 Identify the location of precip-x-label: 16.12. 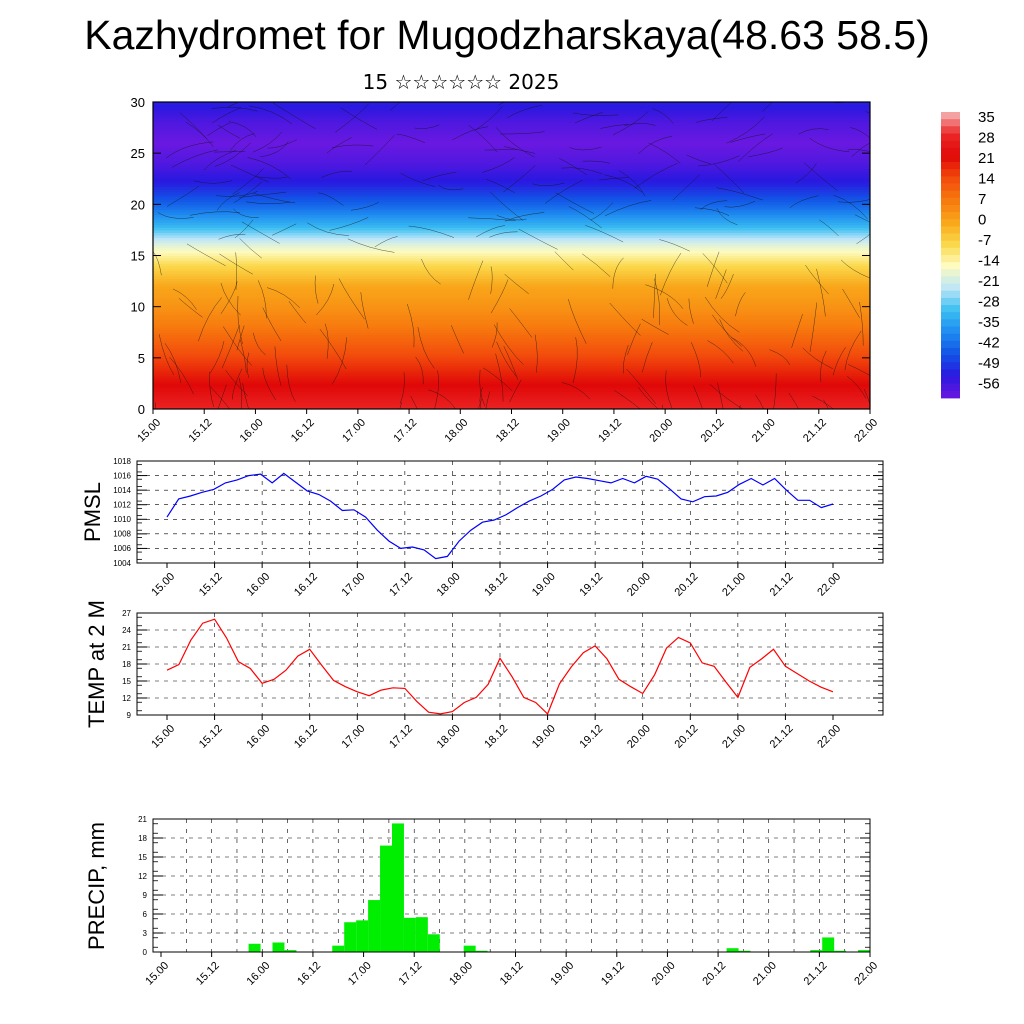
(309, 974).